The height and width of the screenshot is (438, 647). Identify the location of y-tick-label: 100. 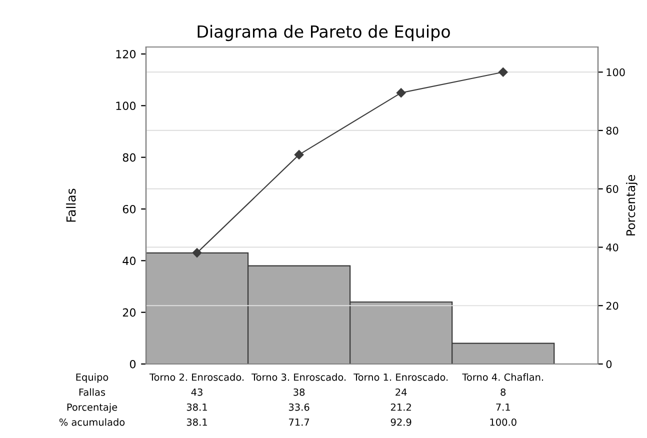
(126, 106).